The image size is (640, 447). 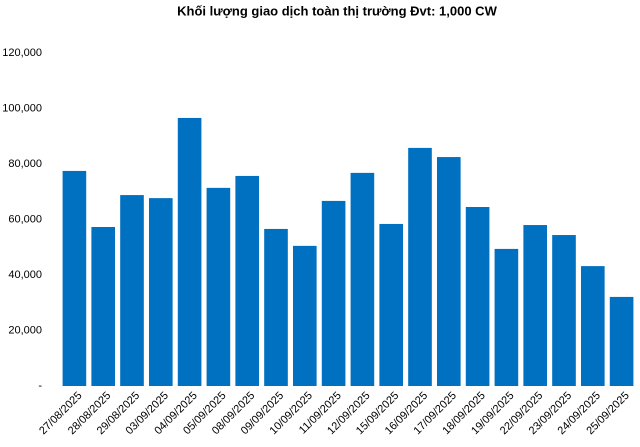 I want to click on y-tick-label: -, so click(x=40, y=386).